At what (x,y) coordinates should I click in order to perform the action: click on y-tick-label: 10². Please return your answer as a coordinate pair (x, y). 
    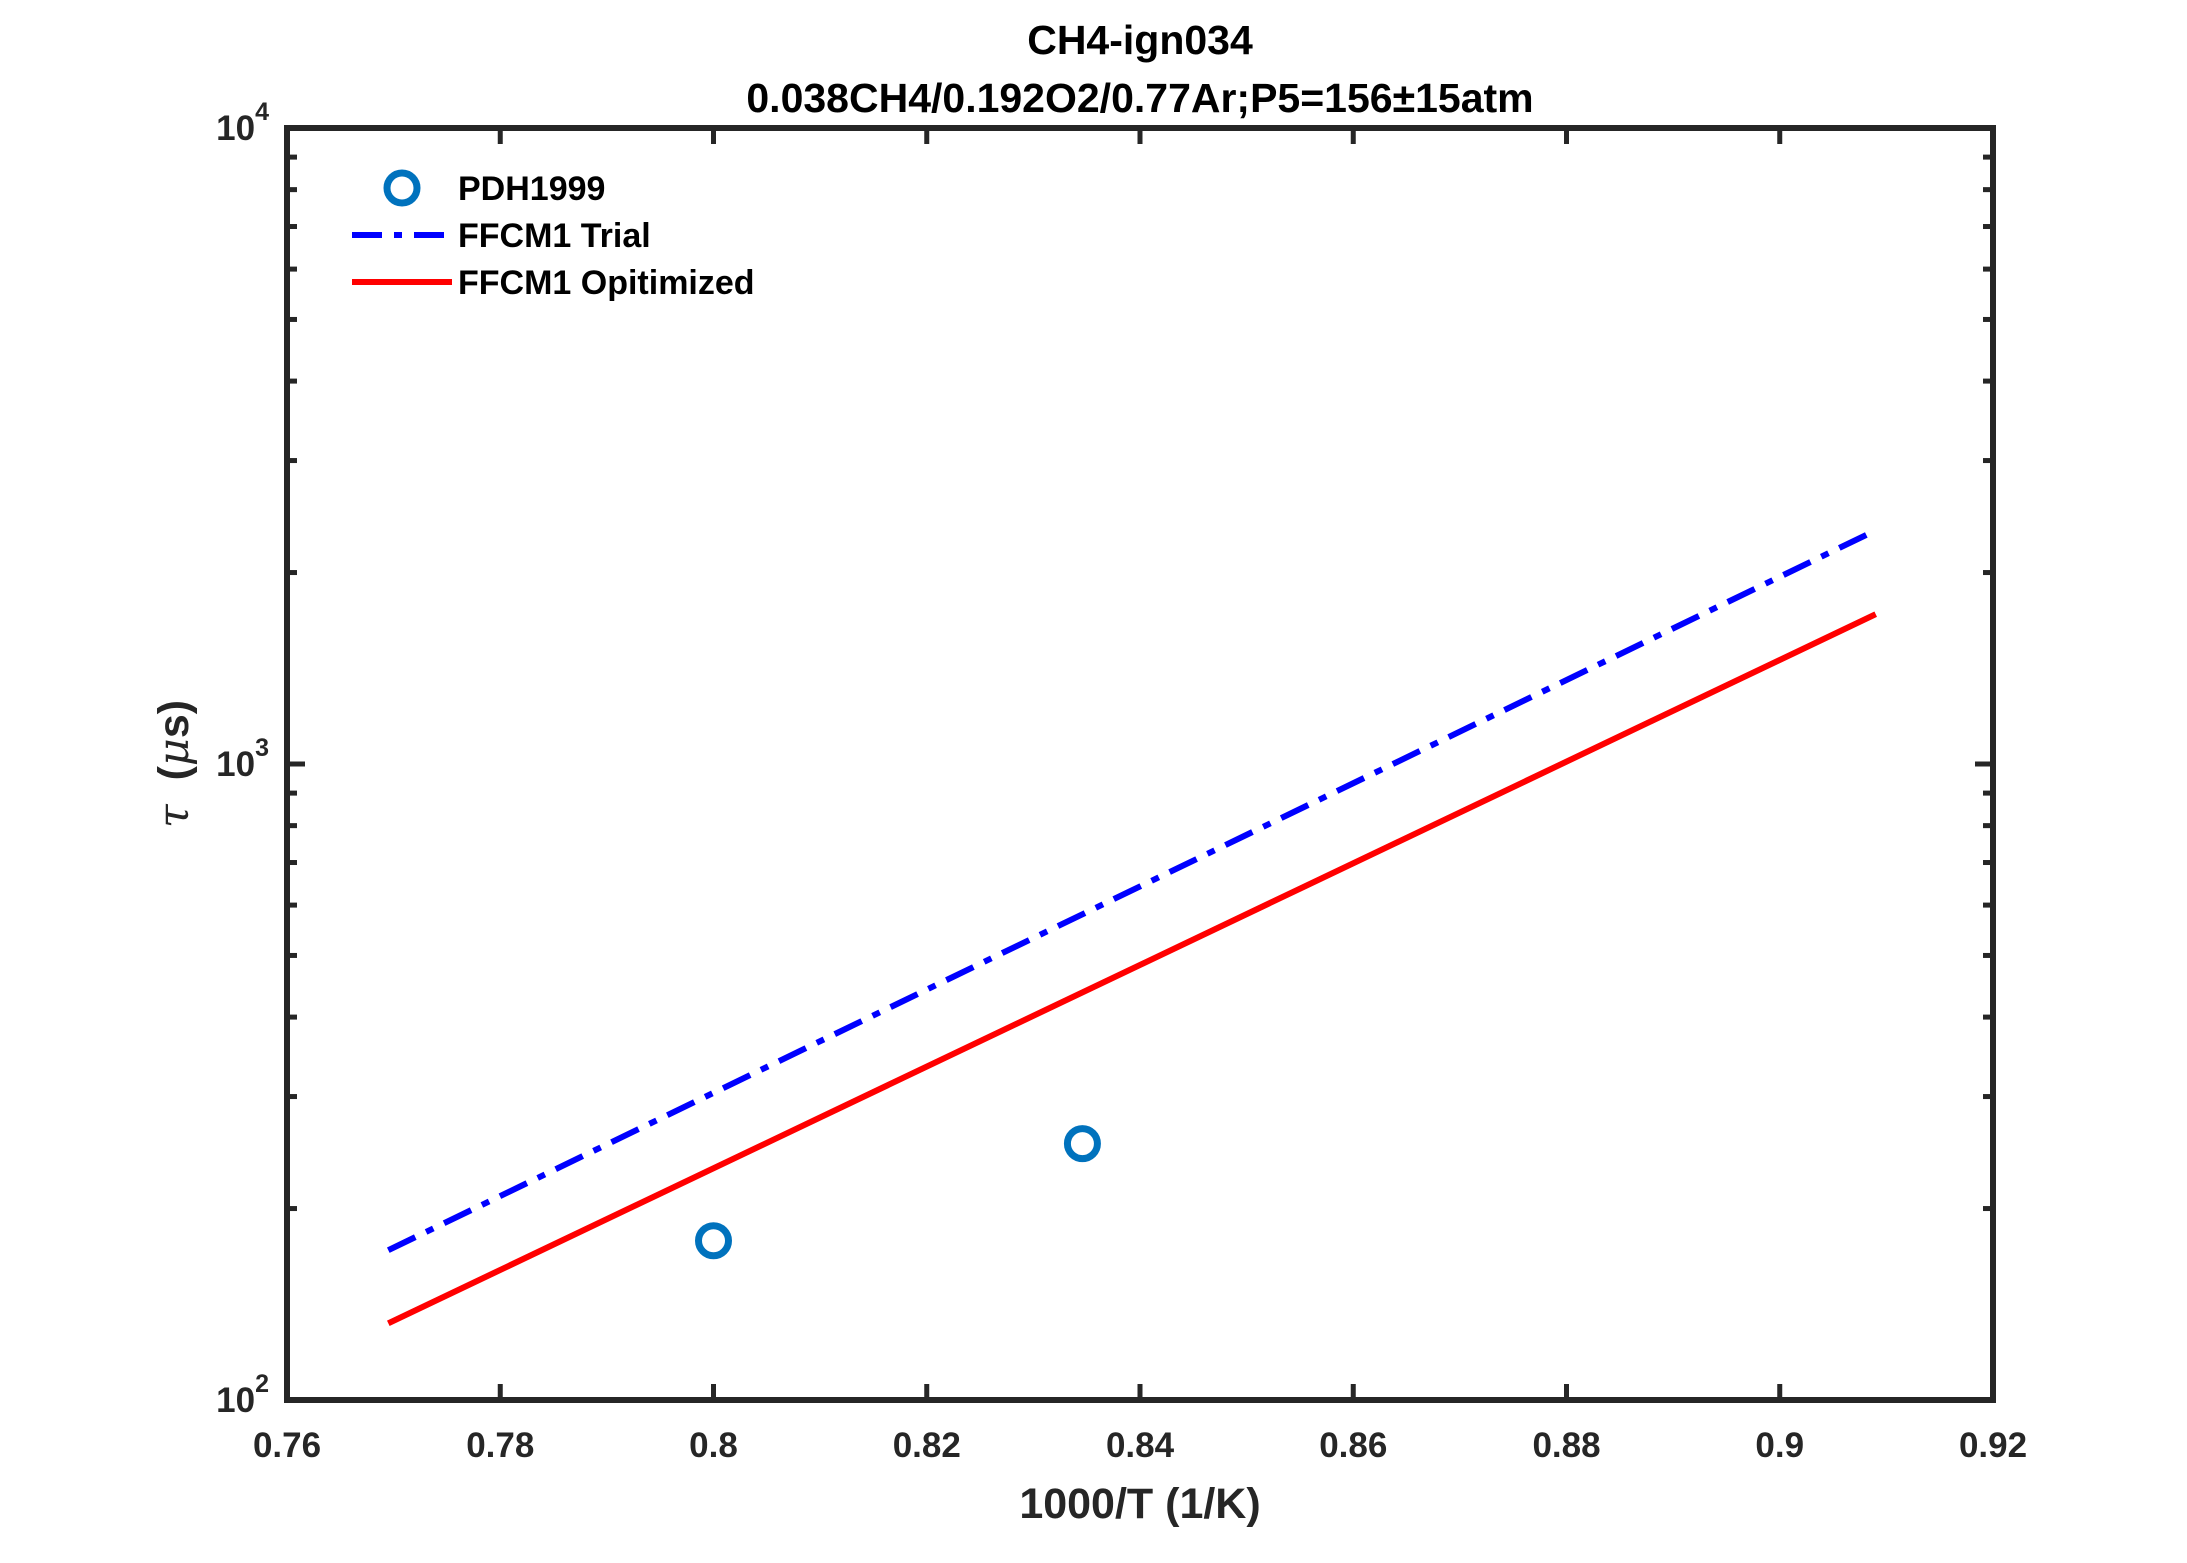
    Looking at the image, I should click on (242, 1395).